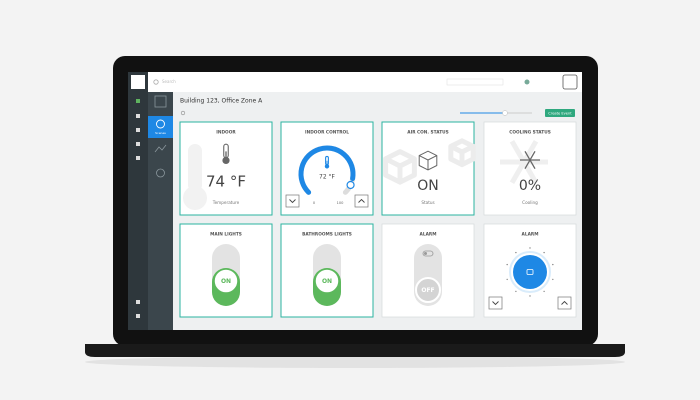 Image resolution: width=700 pixels, height=400 pixels. Describe the element at coordinates (226, 235) in the screenshot. I see `widget-title: MAIN LIGHTS` at that location.